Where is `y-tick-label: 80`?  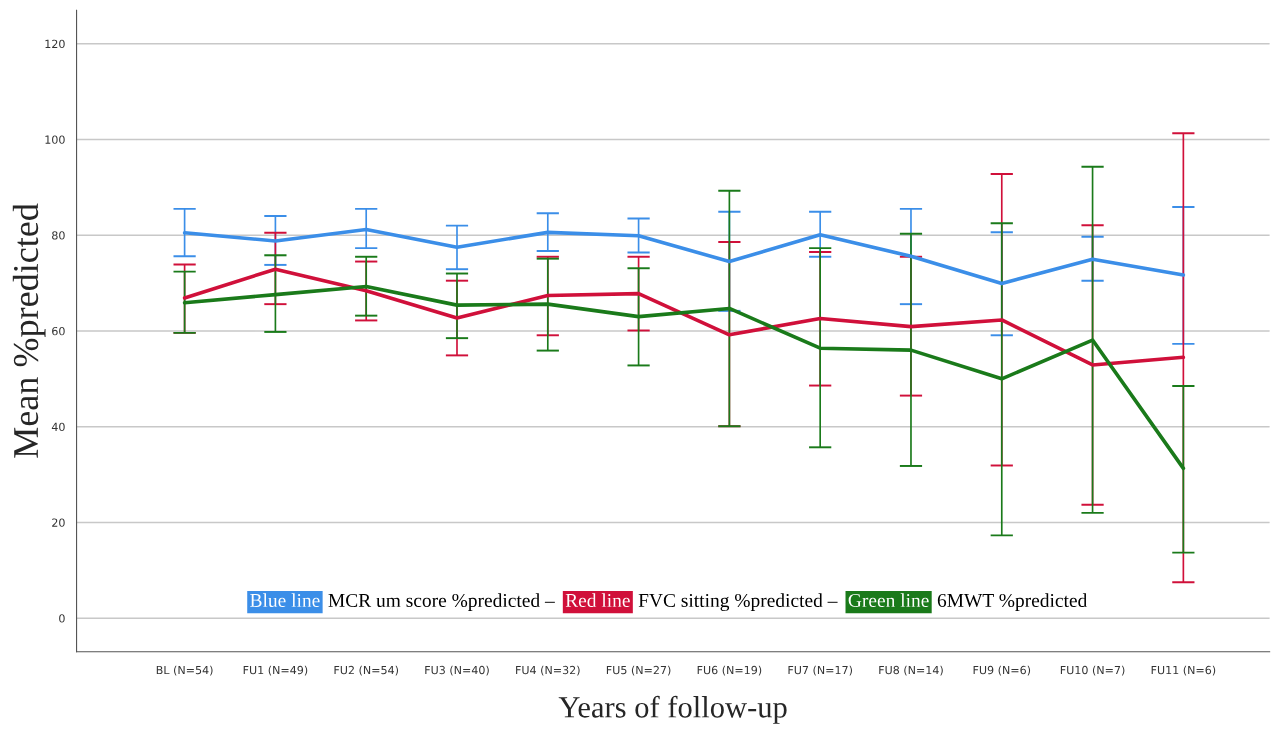
y-tick-label: 80 is located at coordinates (58, 235).